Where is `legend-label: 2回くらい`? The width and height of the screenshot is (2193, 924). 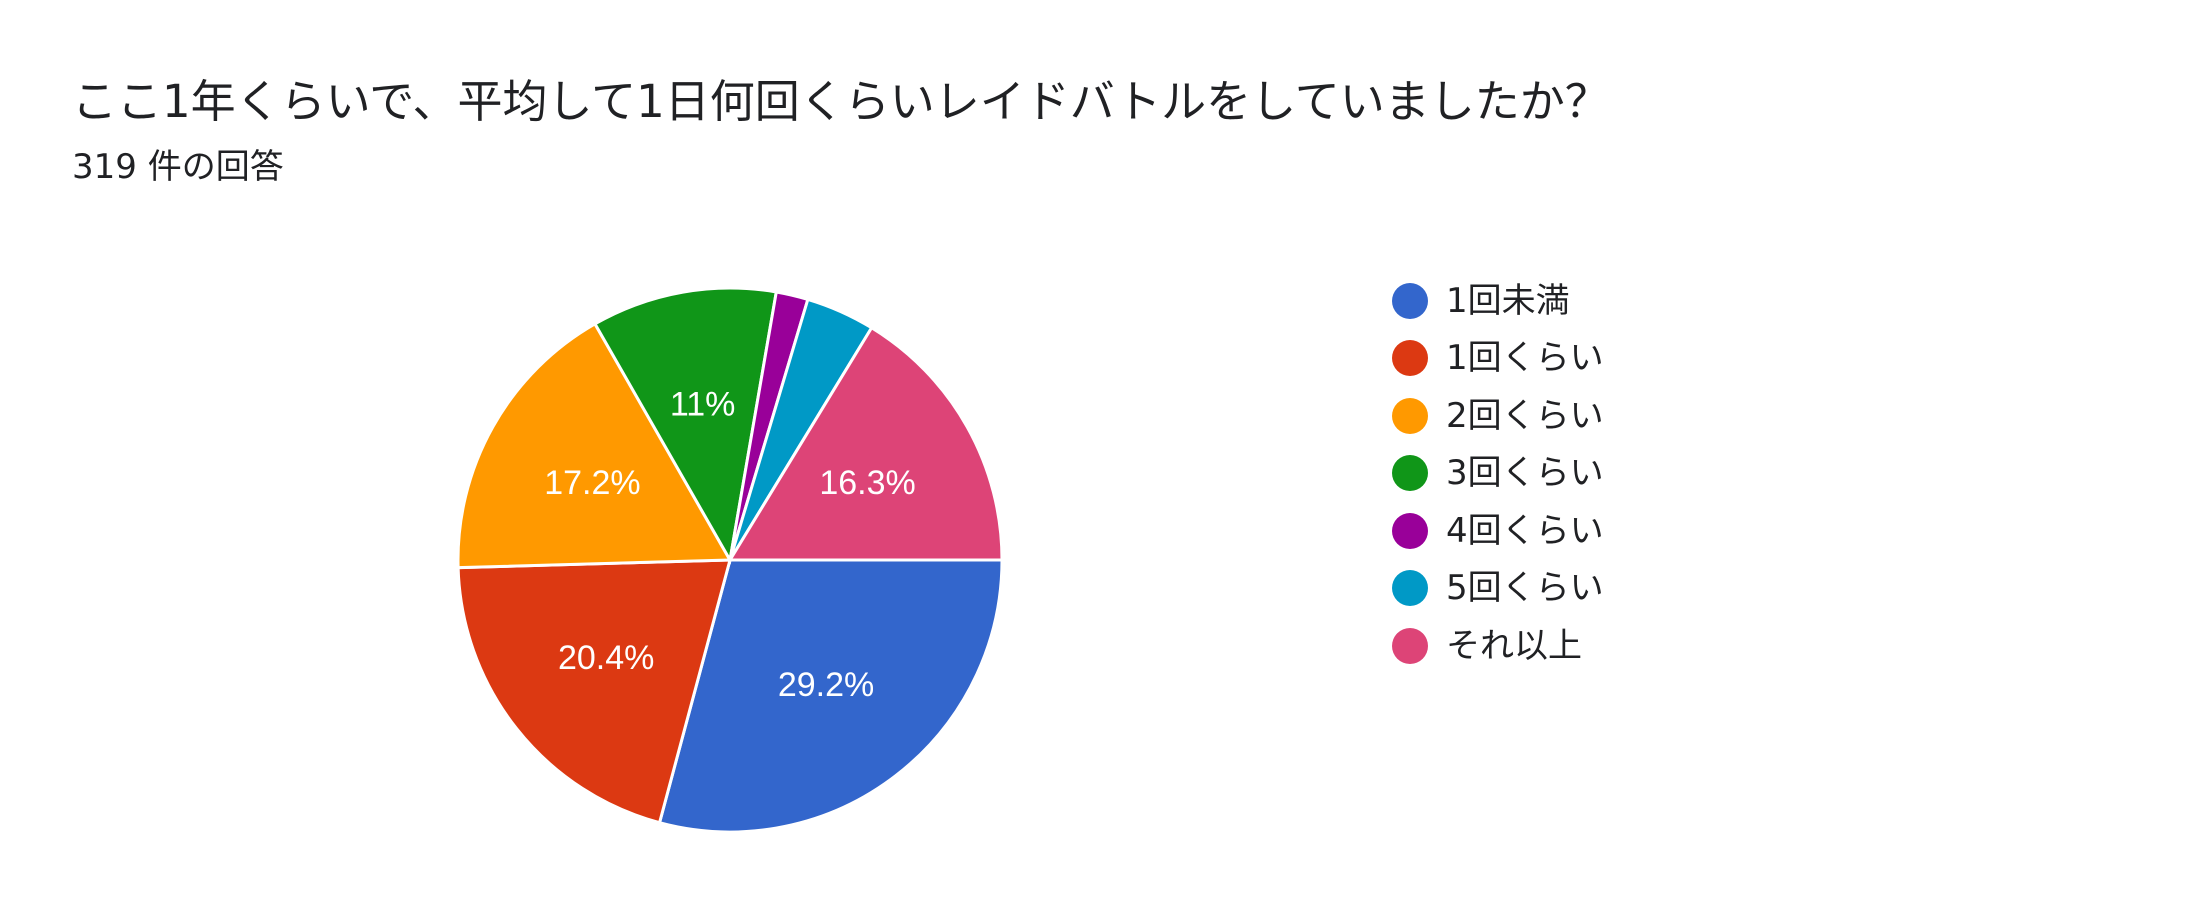 legend-label: 2回くらい is located at coordinates (1525, 415).